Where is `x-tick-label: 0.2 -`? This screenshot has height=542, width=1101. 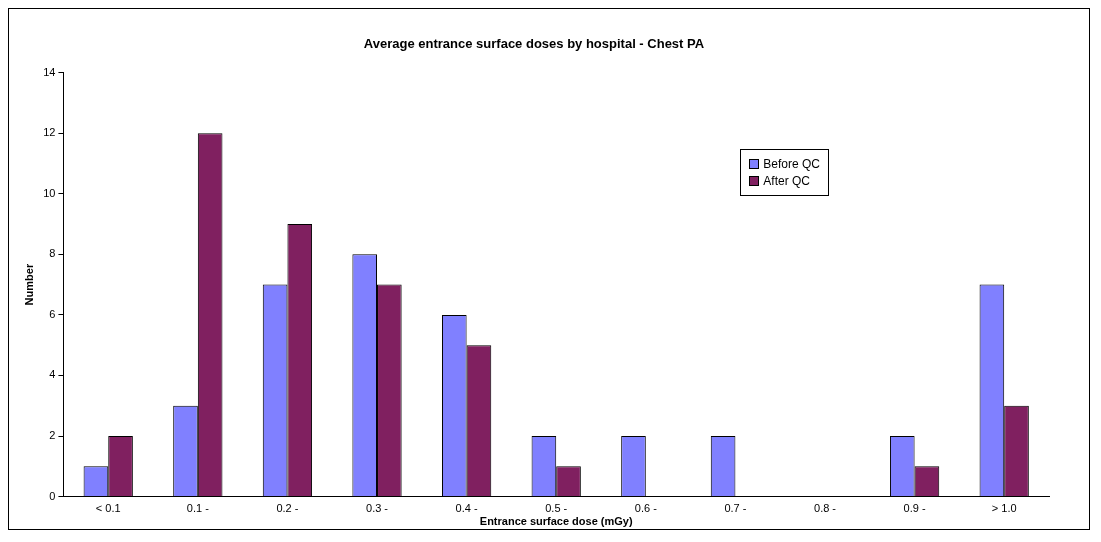 x-tick-label: 0.2 - is located at coordinates (287, 508).